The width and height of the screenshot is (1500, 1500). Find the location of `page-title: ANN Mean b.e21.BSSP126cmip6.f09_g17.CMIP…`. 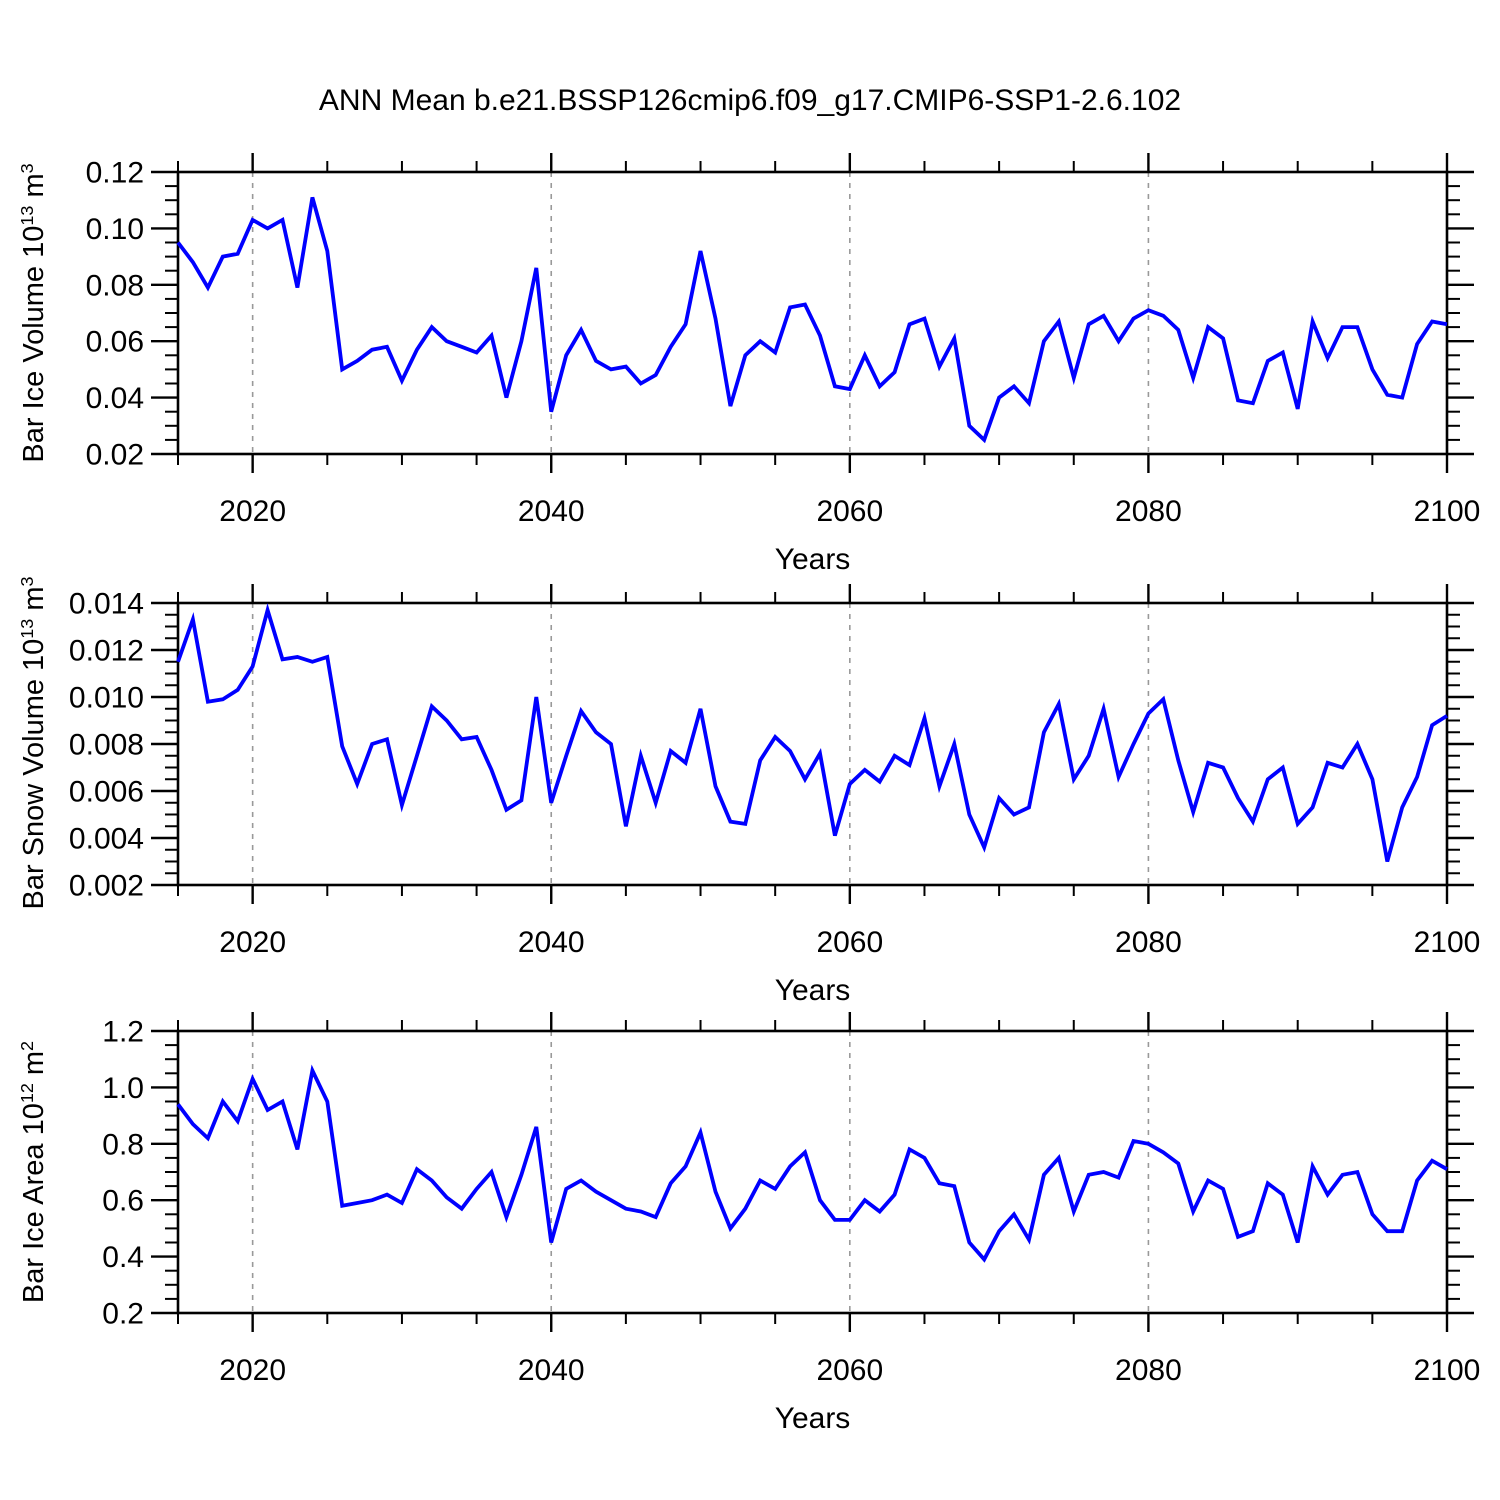

page-title: ANN Mean b.e21.BSSP126cmip6.f09_g17.CMIP… is located at coordinates (750, 100).